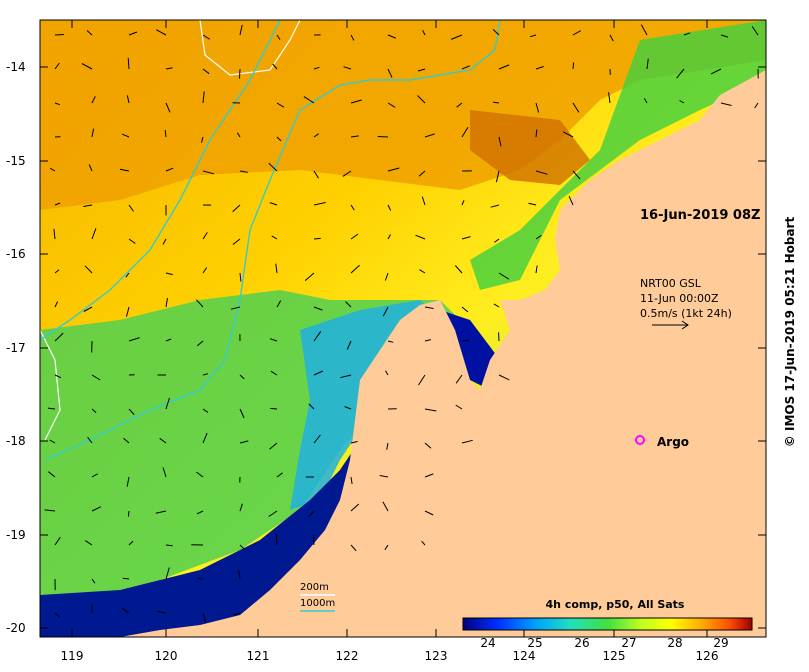 This screenshot has height=672, width=809. I want to click on colorbar-tick: 26, so click(582, 643).